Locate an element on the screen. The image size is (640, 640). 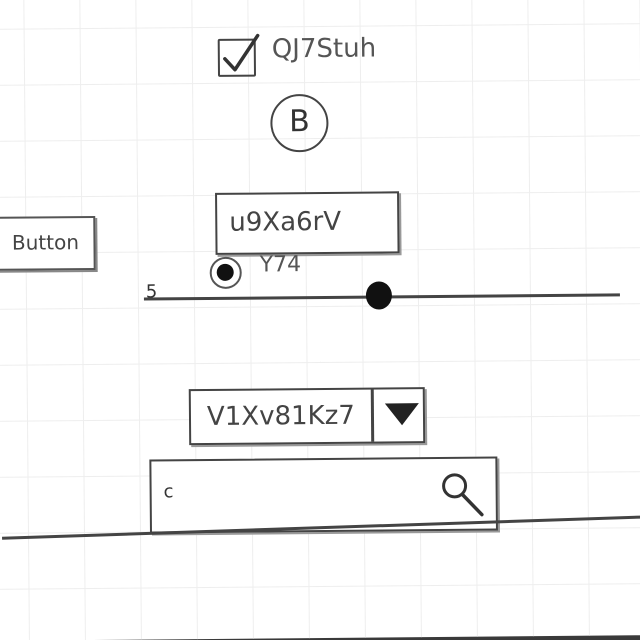
dropdown-selected-value: V1Xv81Kz7 is located at coordinates (280, 416).